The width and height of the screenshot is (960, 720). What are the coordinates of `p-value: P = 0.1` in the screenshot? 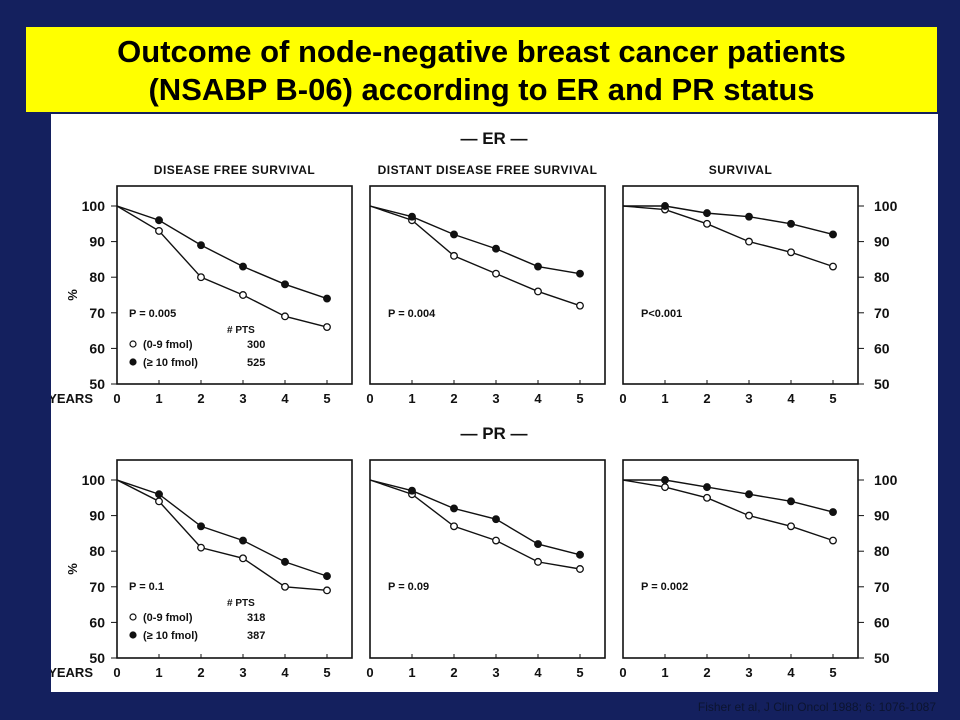 It's located at (146, 587).